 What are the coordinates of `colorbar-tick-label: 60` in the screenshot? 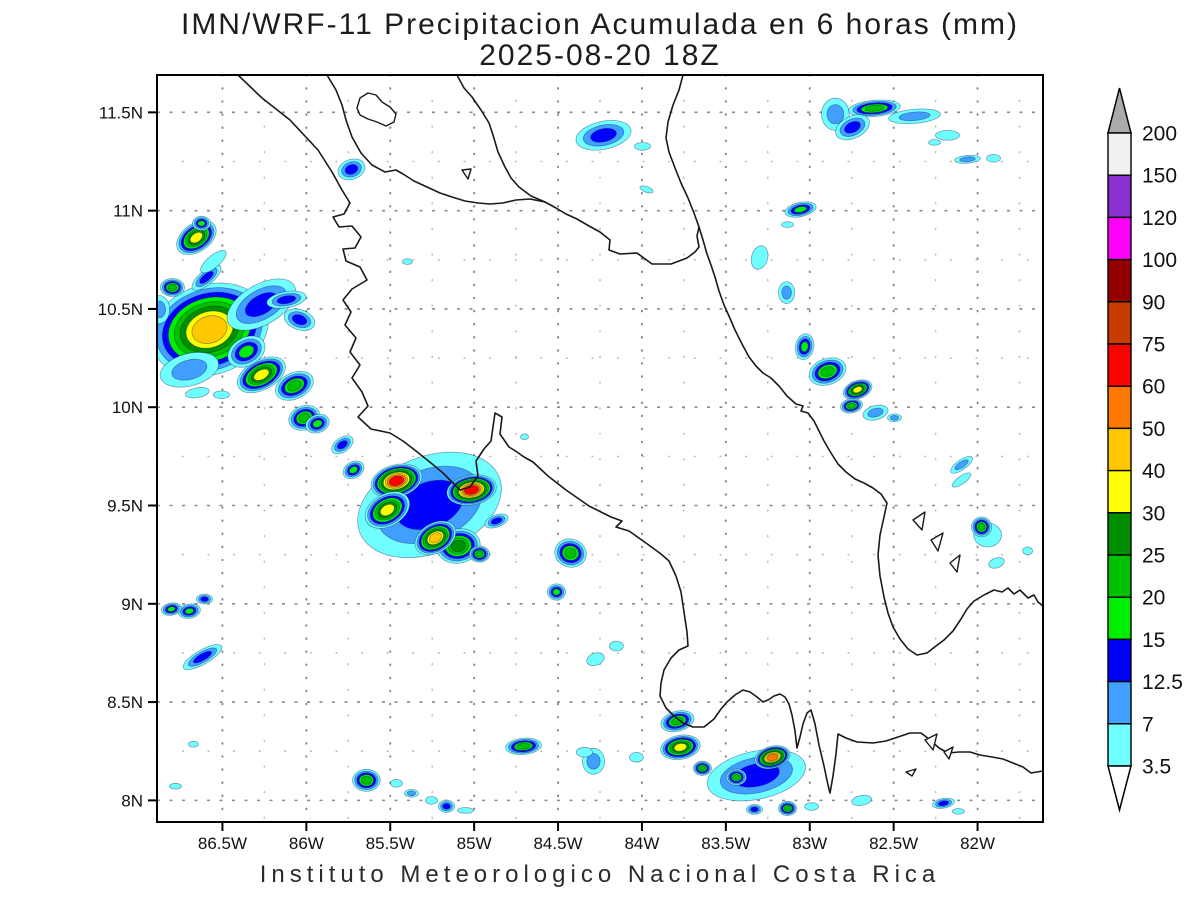 It's located at (1153, 387).